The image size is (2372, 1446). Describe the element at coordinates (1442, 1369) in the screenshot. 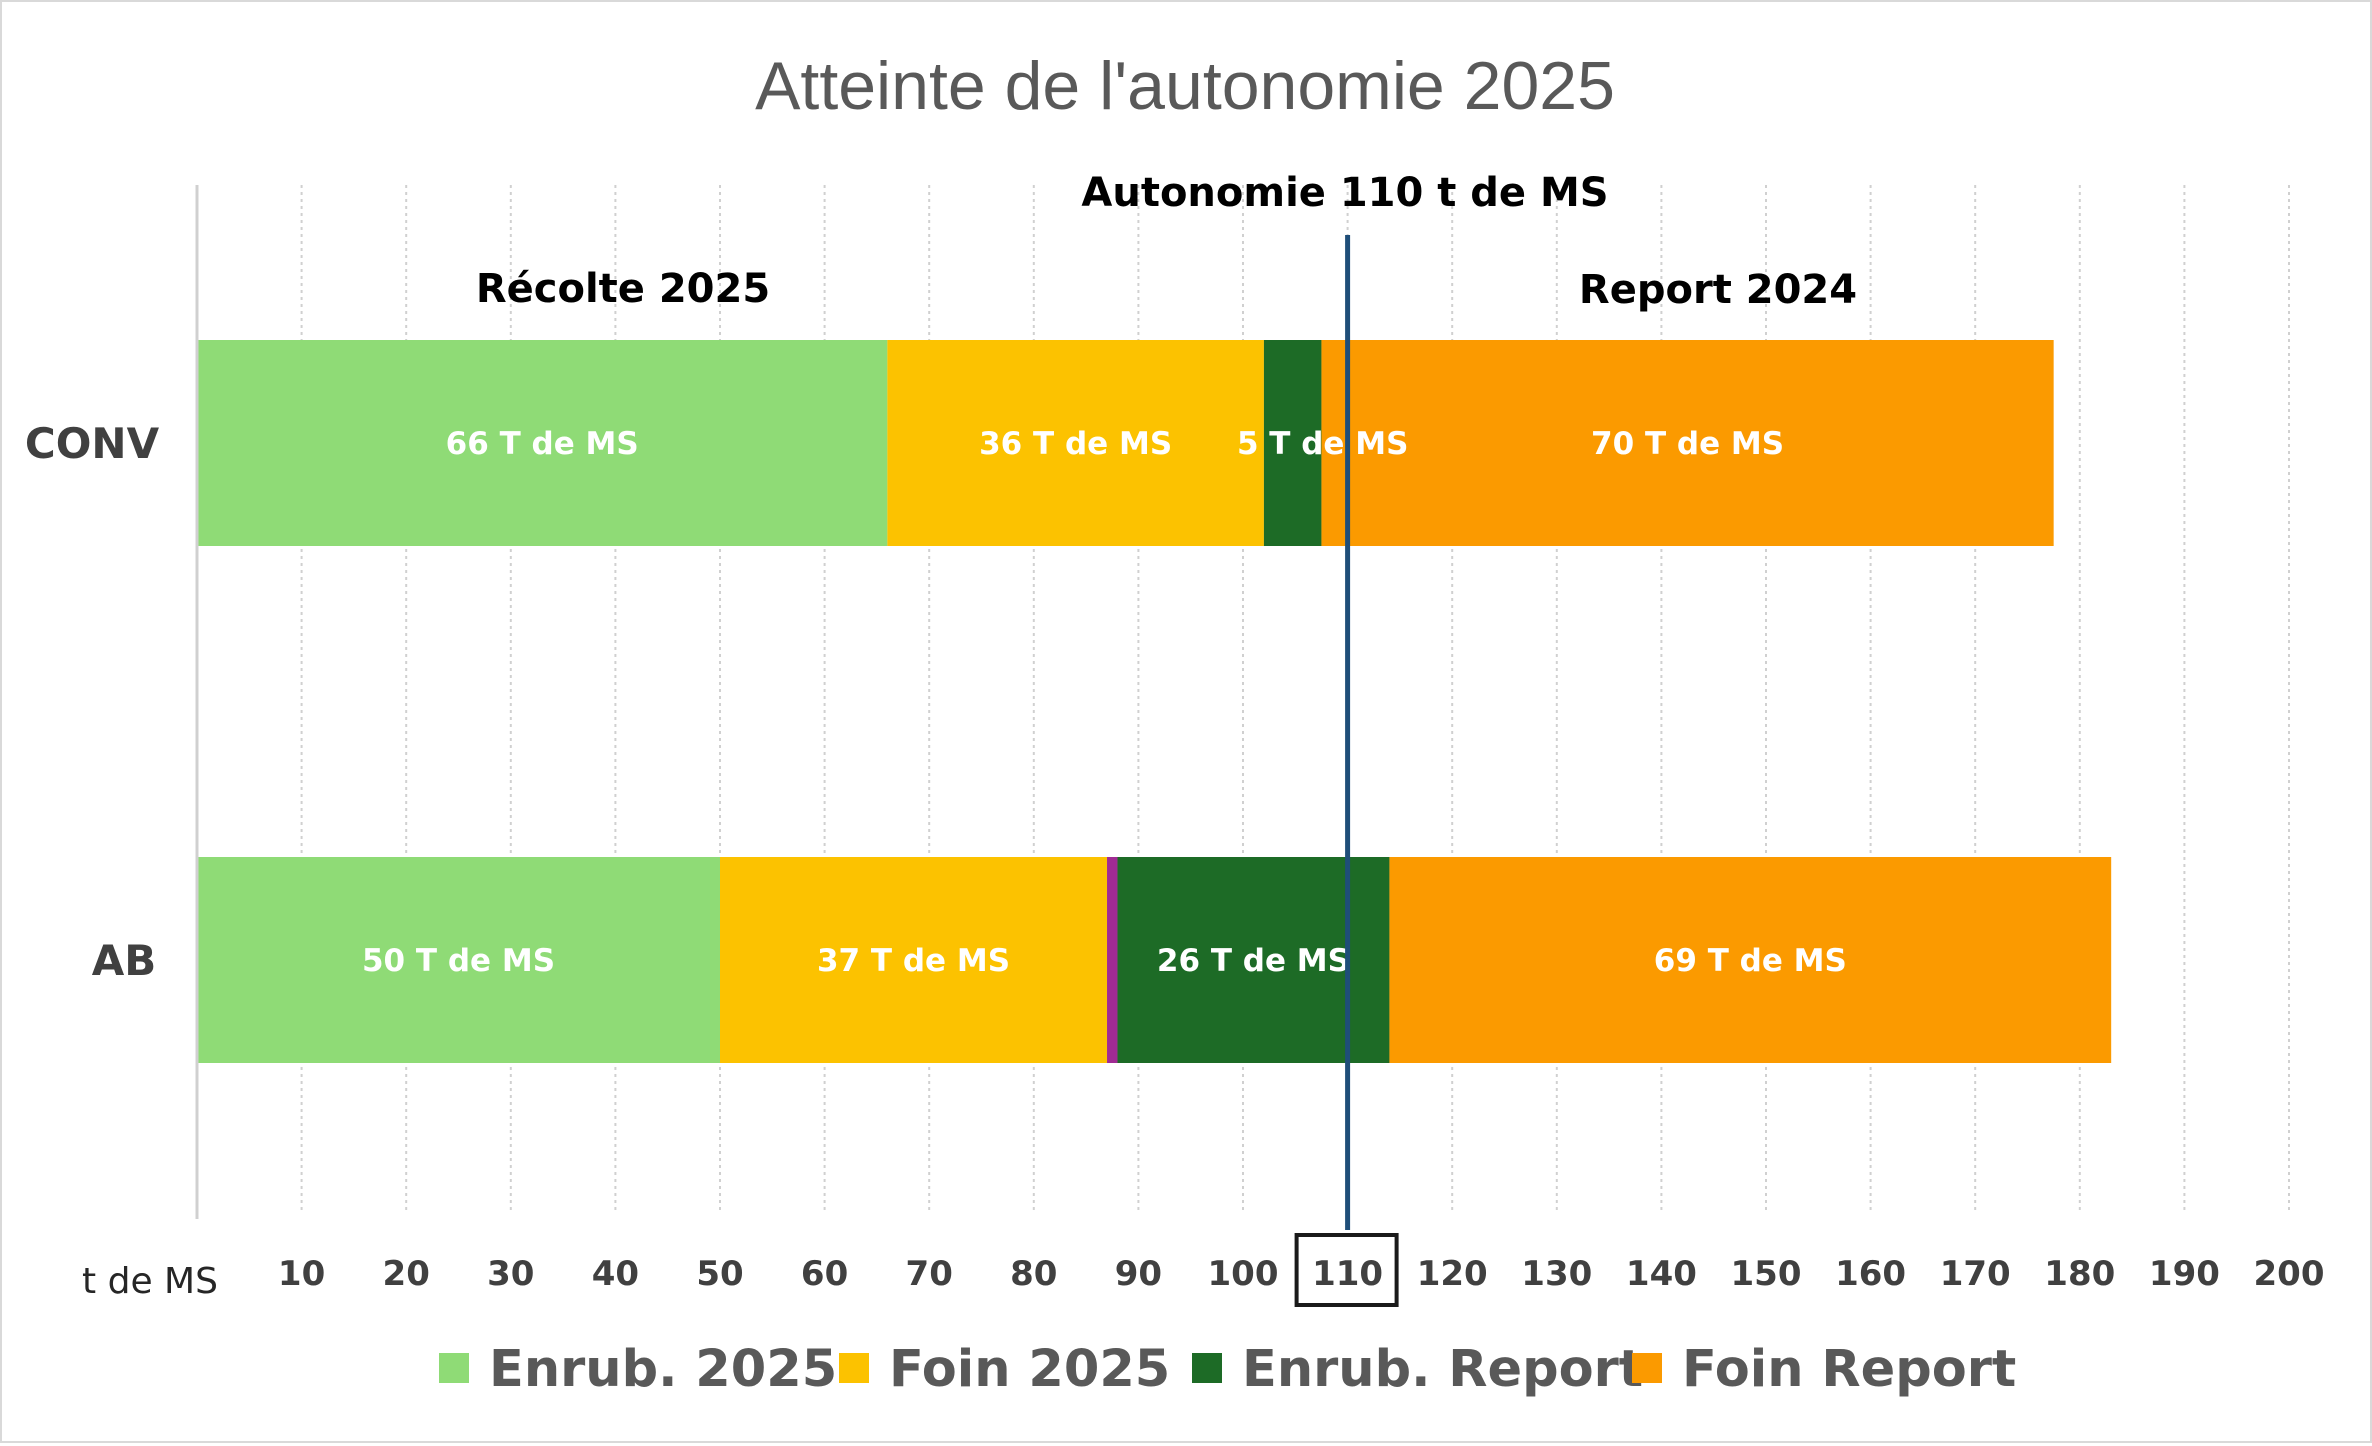

I see `legend-label-2: Enrub. Report` at that location.